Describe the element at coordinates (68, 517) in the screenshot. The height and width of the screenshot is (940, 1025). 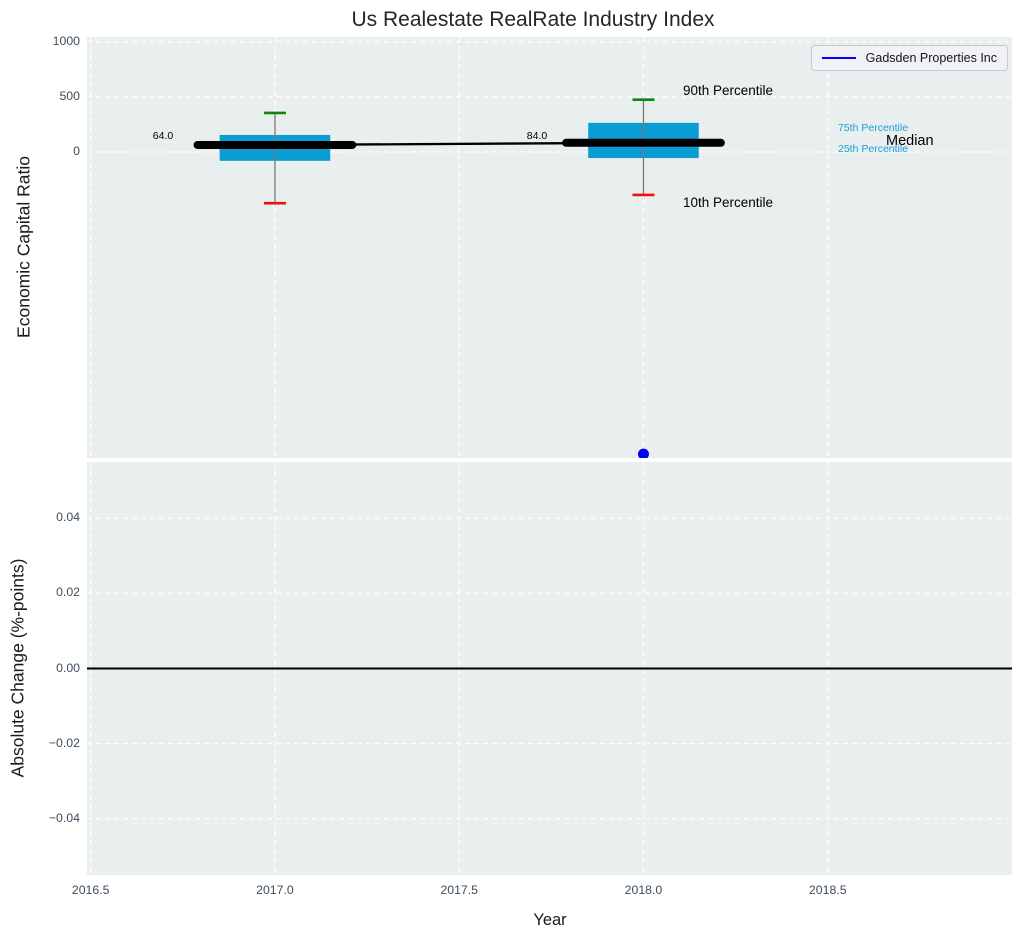
I see `bottom-y-tick-label: 0.04` at that location.